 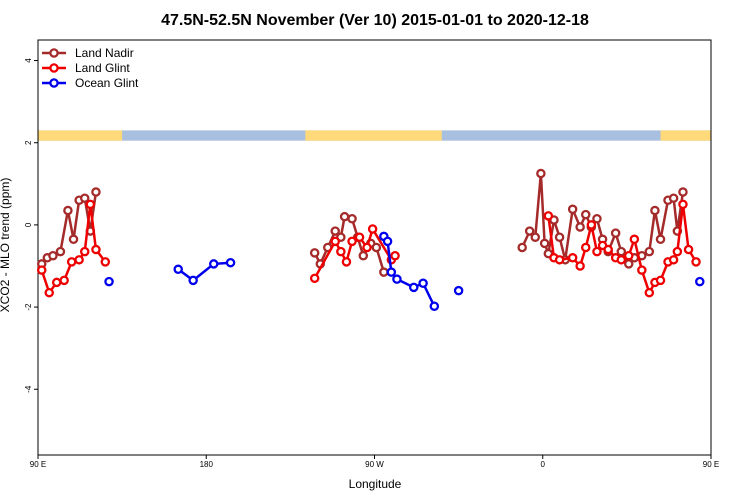 What do you see at coordinates (375, 484) in the screenshot?
I see `x-axis-label: Longitude` at bounding box center [375, 484].